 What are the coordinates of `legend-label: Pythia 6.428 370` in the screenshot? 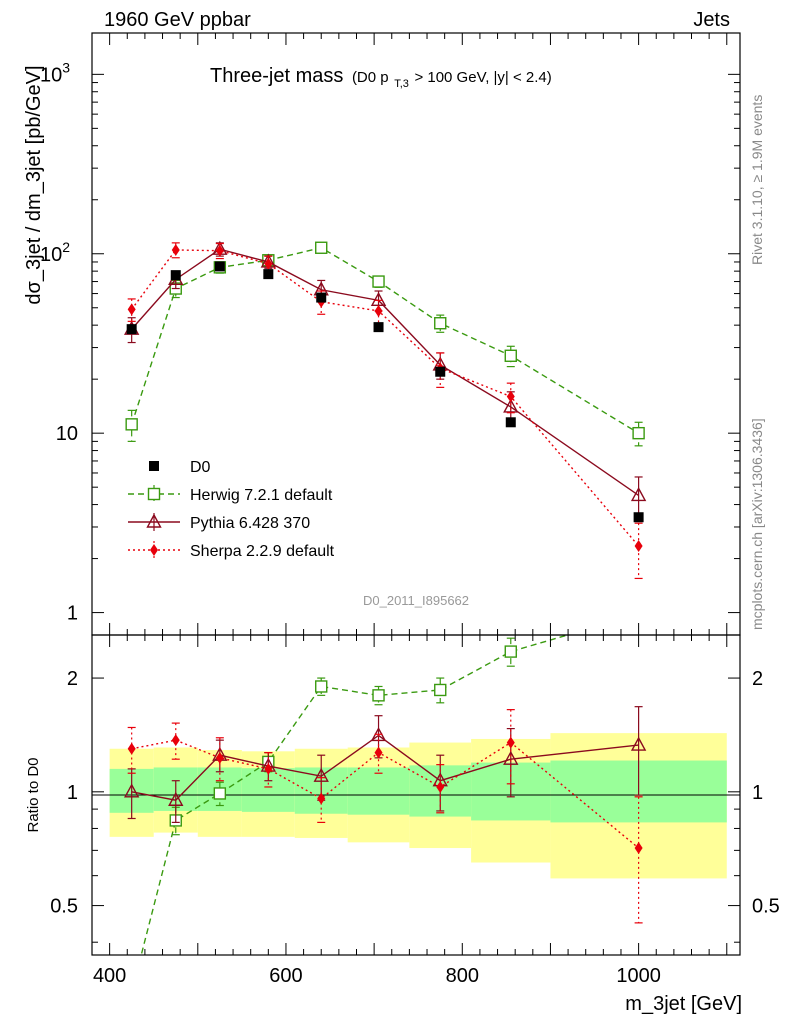 It's located at (250, 523).